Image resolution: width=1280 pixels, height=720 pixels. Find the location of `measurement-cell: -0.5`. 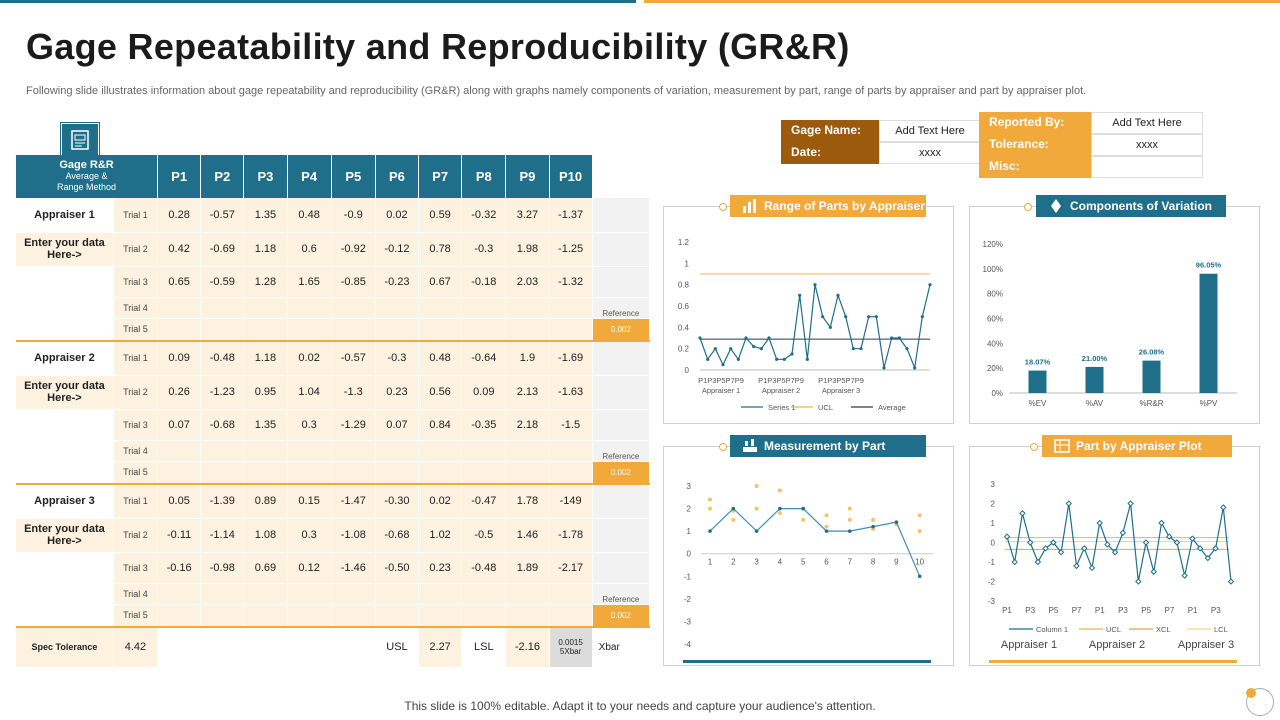

measurement-cell: -0.5 is located at coordinates (484, 535).